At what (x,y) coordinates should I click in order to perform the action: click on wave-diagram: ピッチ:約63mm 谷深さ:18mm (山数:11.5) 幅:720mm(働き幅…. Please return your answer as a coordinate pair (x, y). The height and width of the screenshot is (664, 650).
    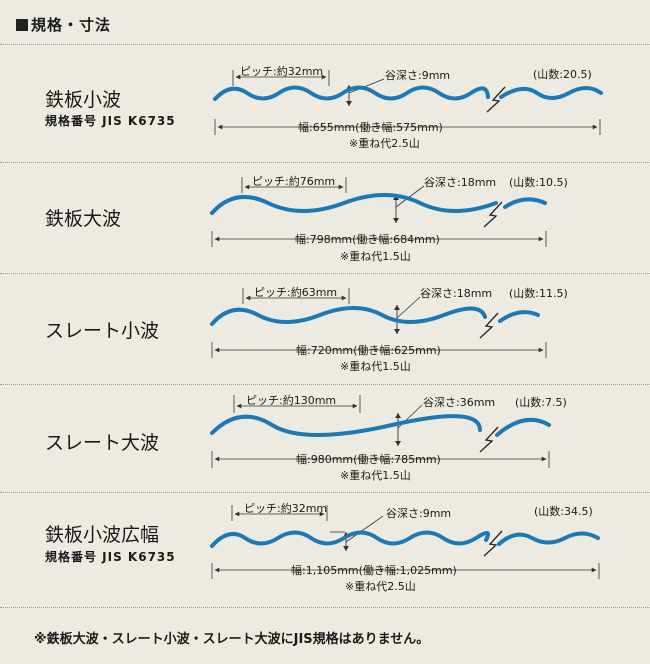
    Looking at the image, I should click on (389, 329).